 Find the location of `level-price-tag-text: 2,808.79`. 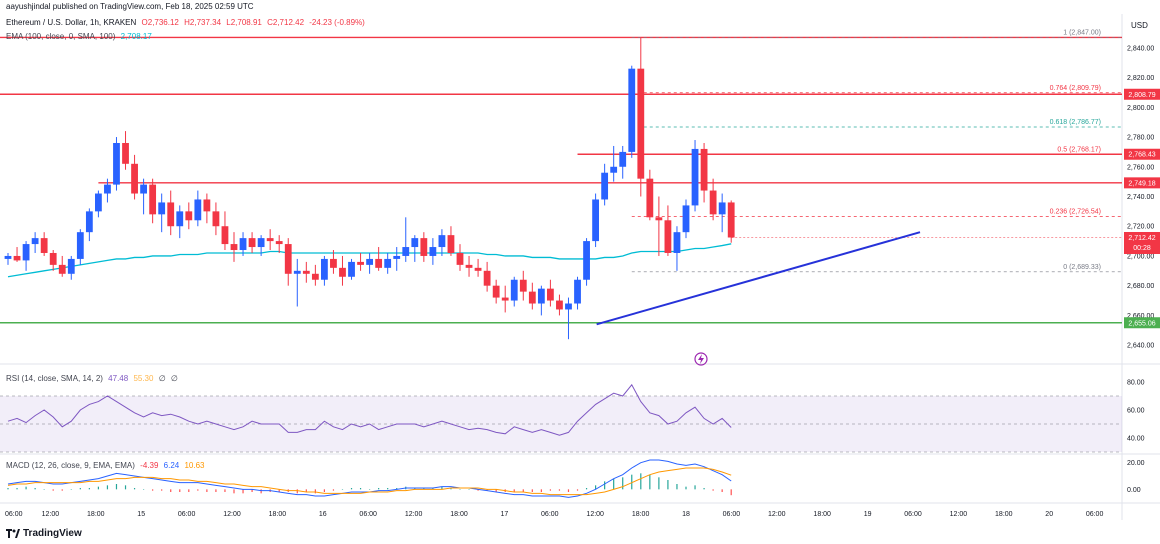

level-price-tag-text: 2,808.79 is located at coordinates (1141, 95).